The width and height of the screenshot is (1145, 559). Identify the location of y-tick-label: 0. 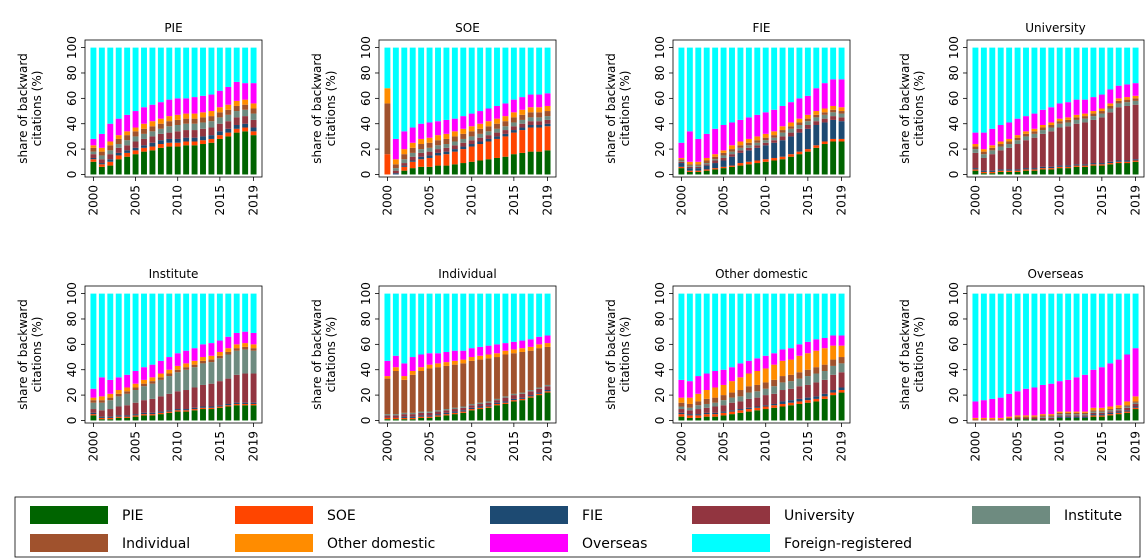
(72, 421).